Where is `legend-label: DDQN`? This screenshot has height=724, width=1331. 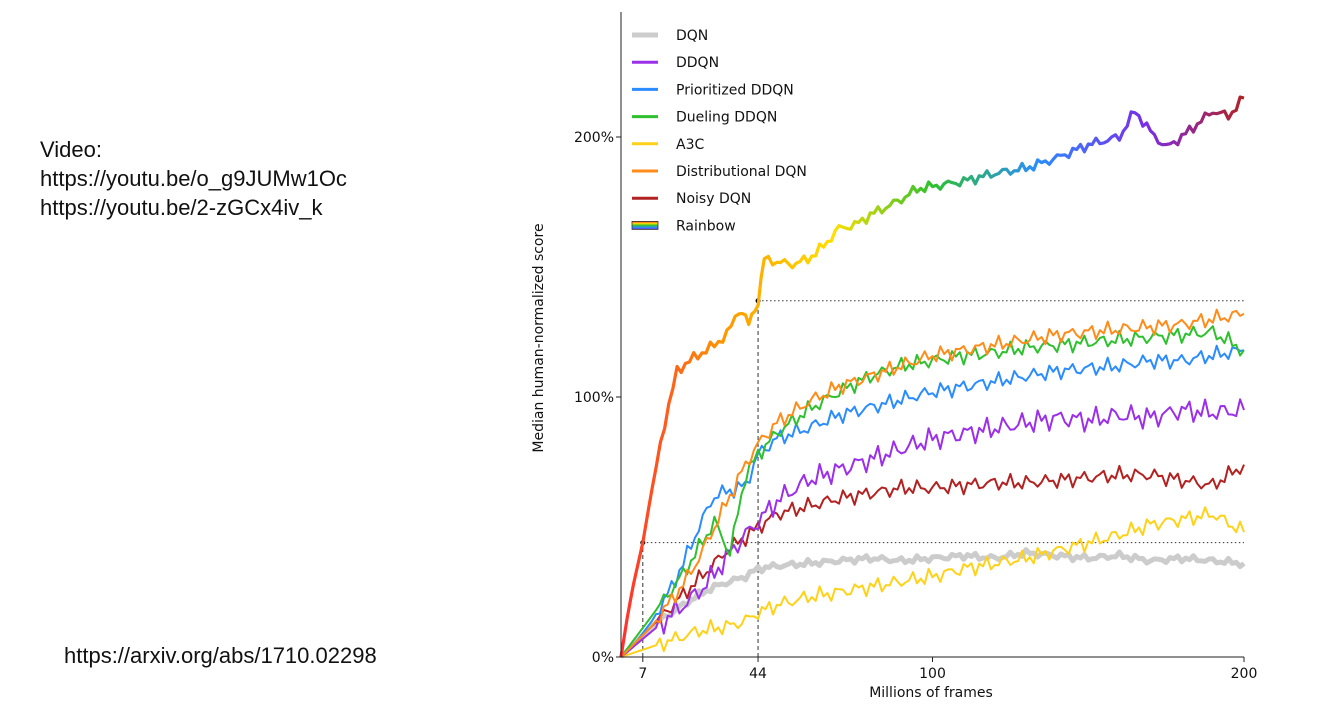 legend-label: DDQN is located at coordinates (697, 63).